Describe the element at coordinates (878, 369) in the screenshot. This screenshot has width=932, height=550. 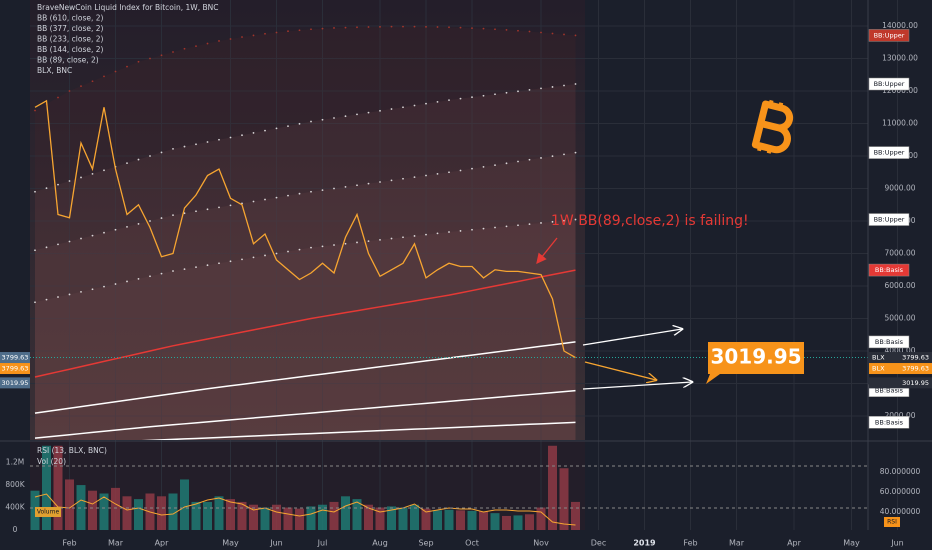
I see `symbol-label: BLX` at that location.